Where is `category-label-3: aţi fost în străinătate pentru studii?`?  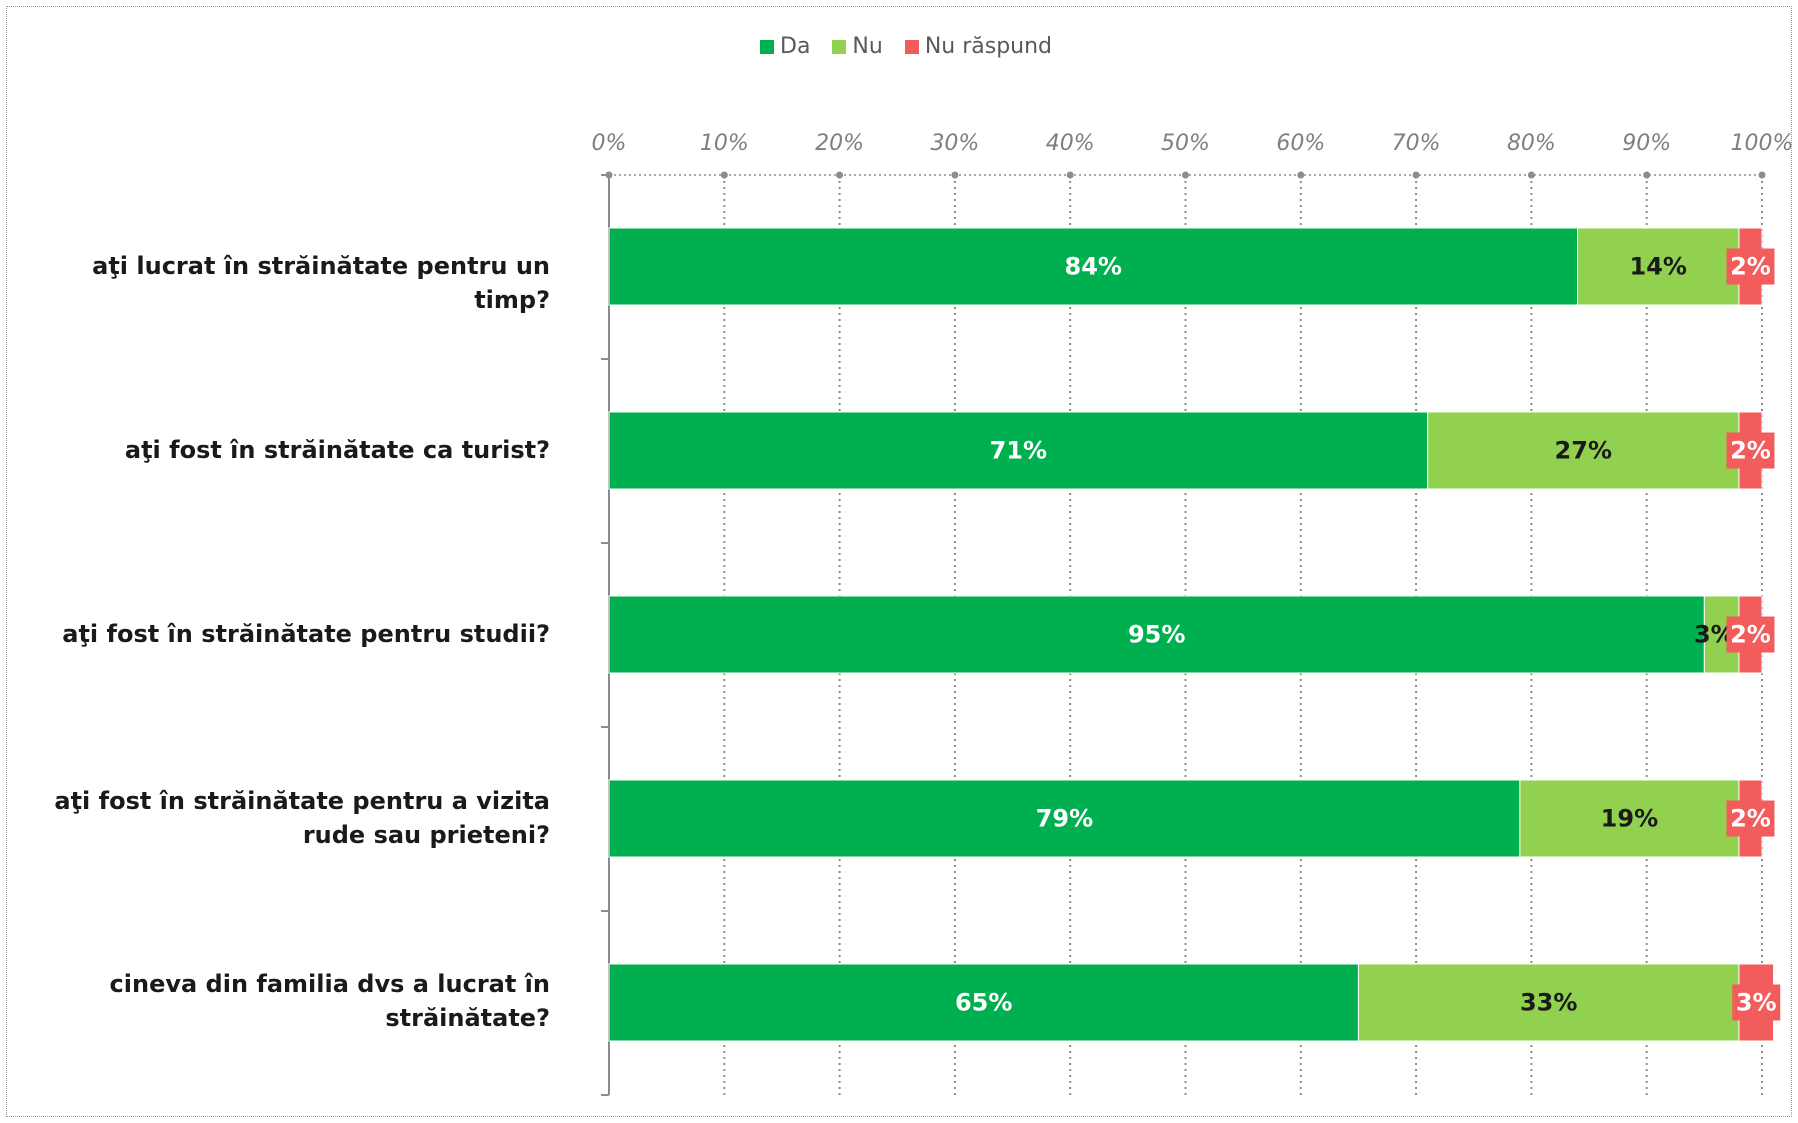 category-label-3: aţi fost în străinătate pentru studii? is located at coordinates (306, 634).